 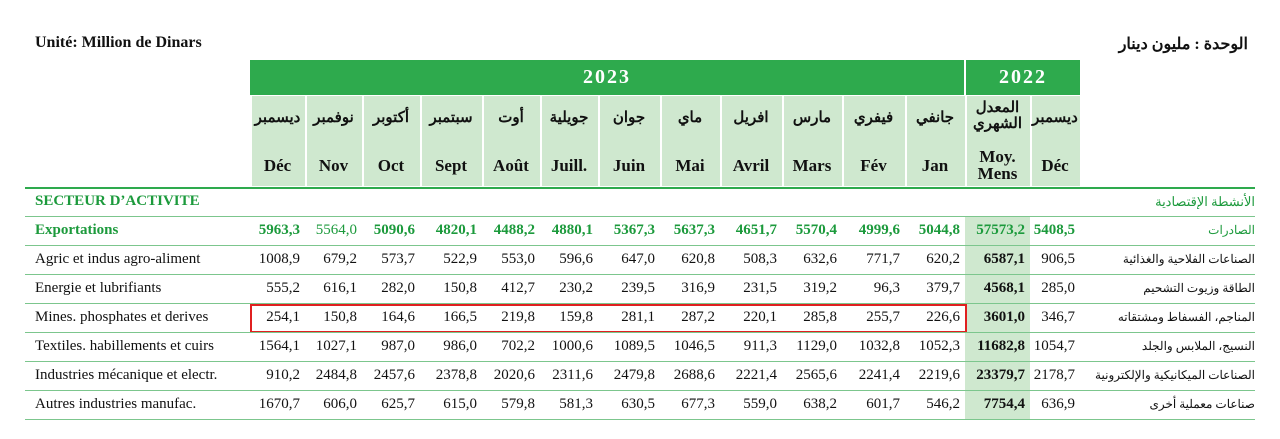 I want to click on cell-value: 638,2, so click(x=820, y=404).